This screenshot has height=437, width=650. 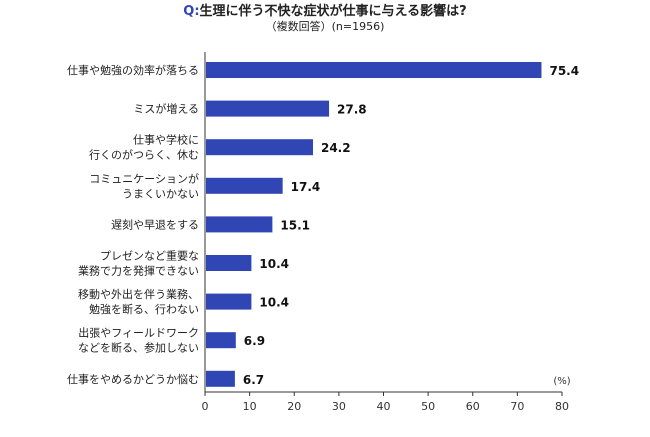 I want to click on value-label: 27.8, so click(x=352, y=110).